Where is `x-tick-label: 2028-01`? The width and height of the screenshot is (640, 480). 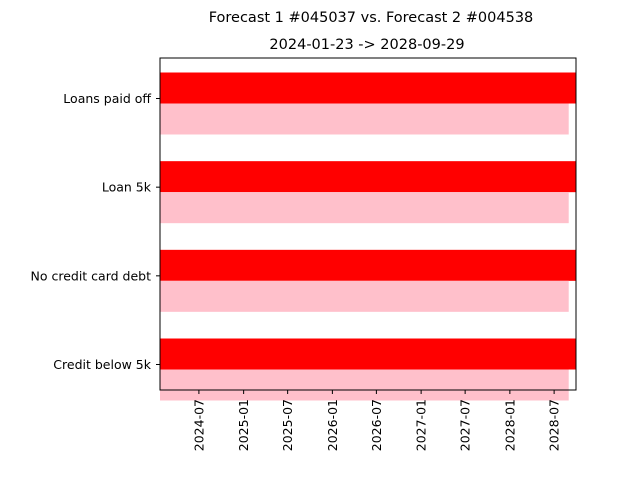
x-tick-label: 2028-01 is located at coordinates (509, 425).